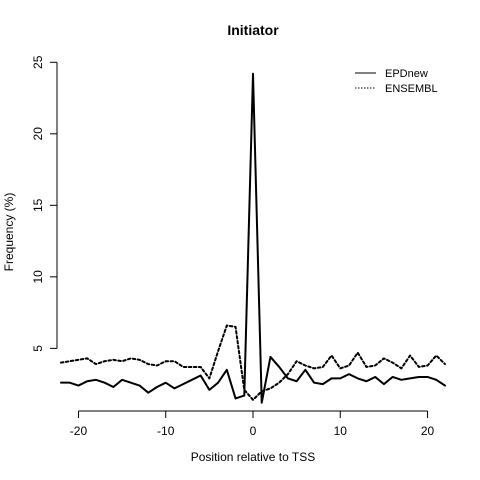 The height and width of the screenshot is (480, 480). What do you see at coordinates (38, 62) in the screenshot?
I see `y-tick-label: 25` at bounding box center [38, 62].